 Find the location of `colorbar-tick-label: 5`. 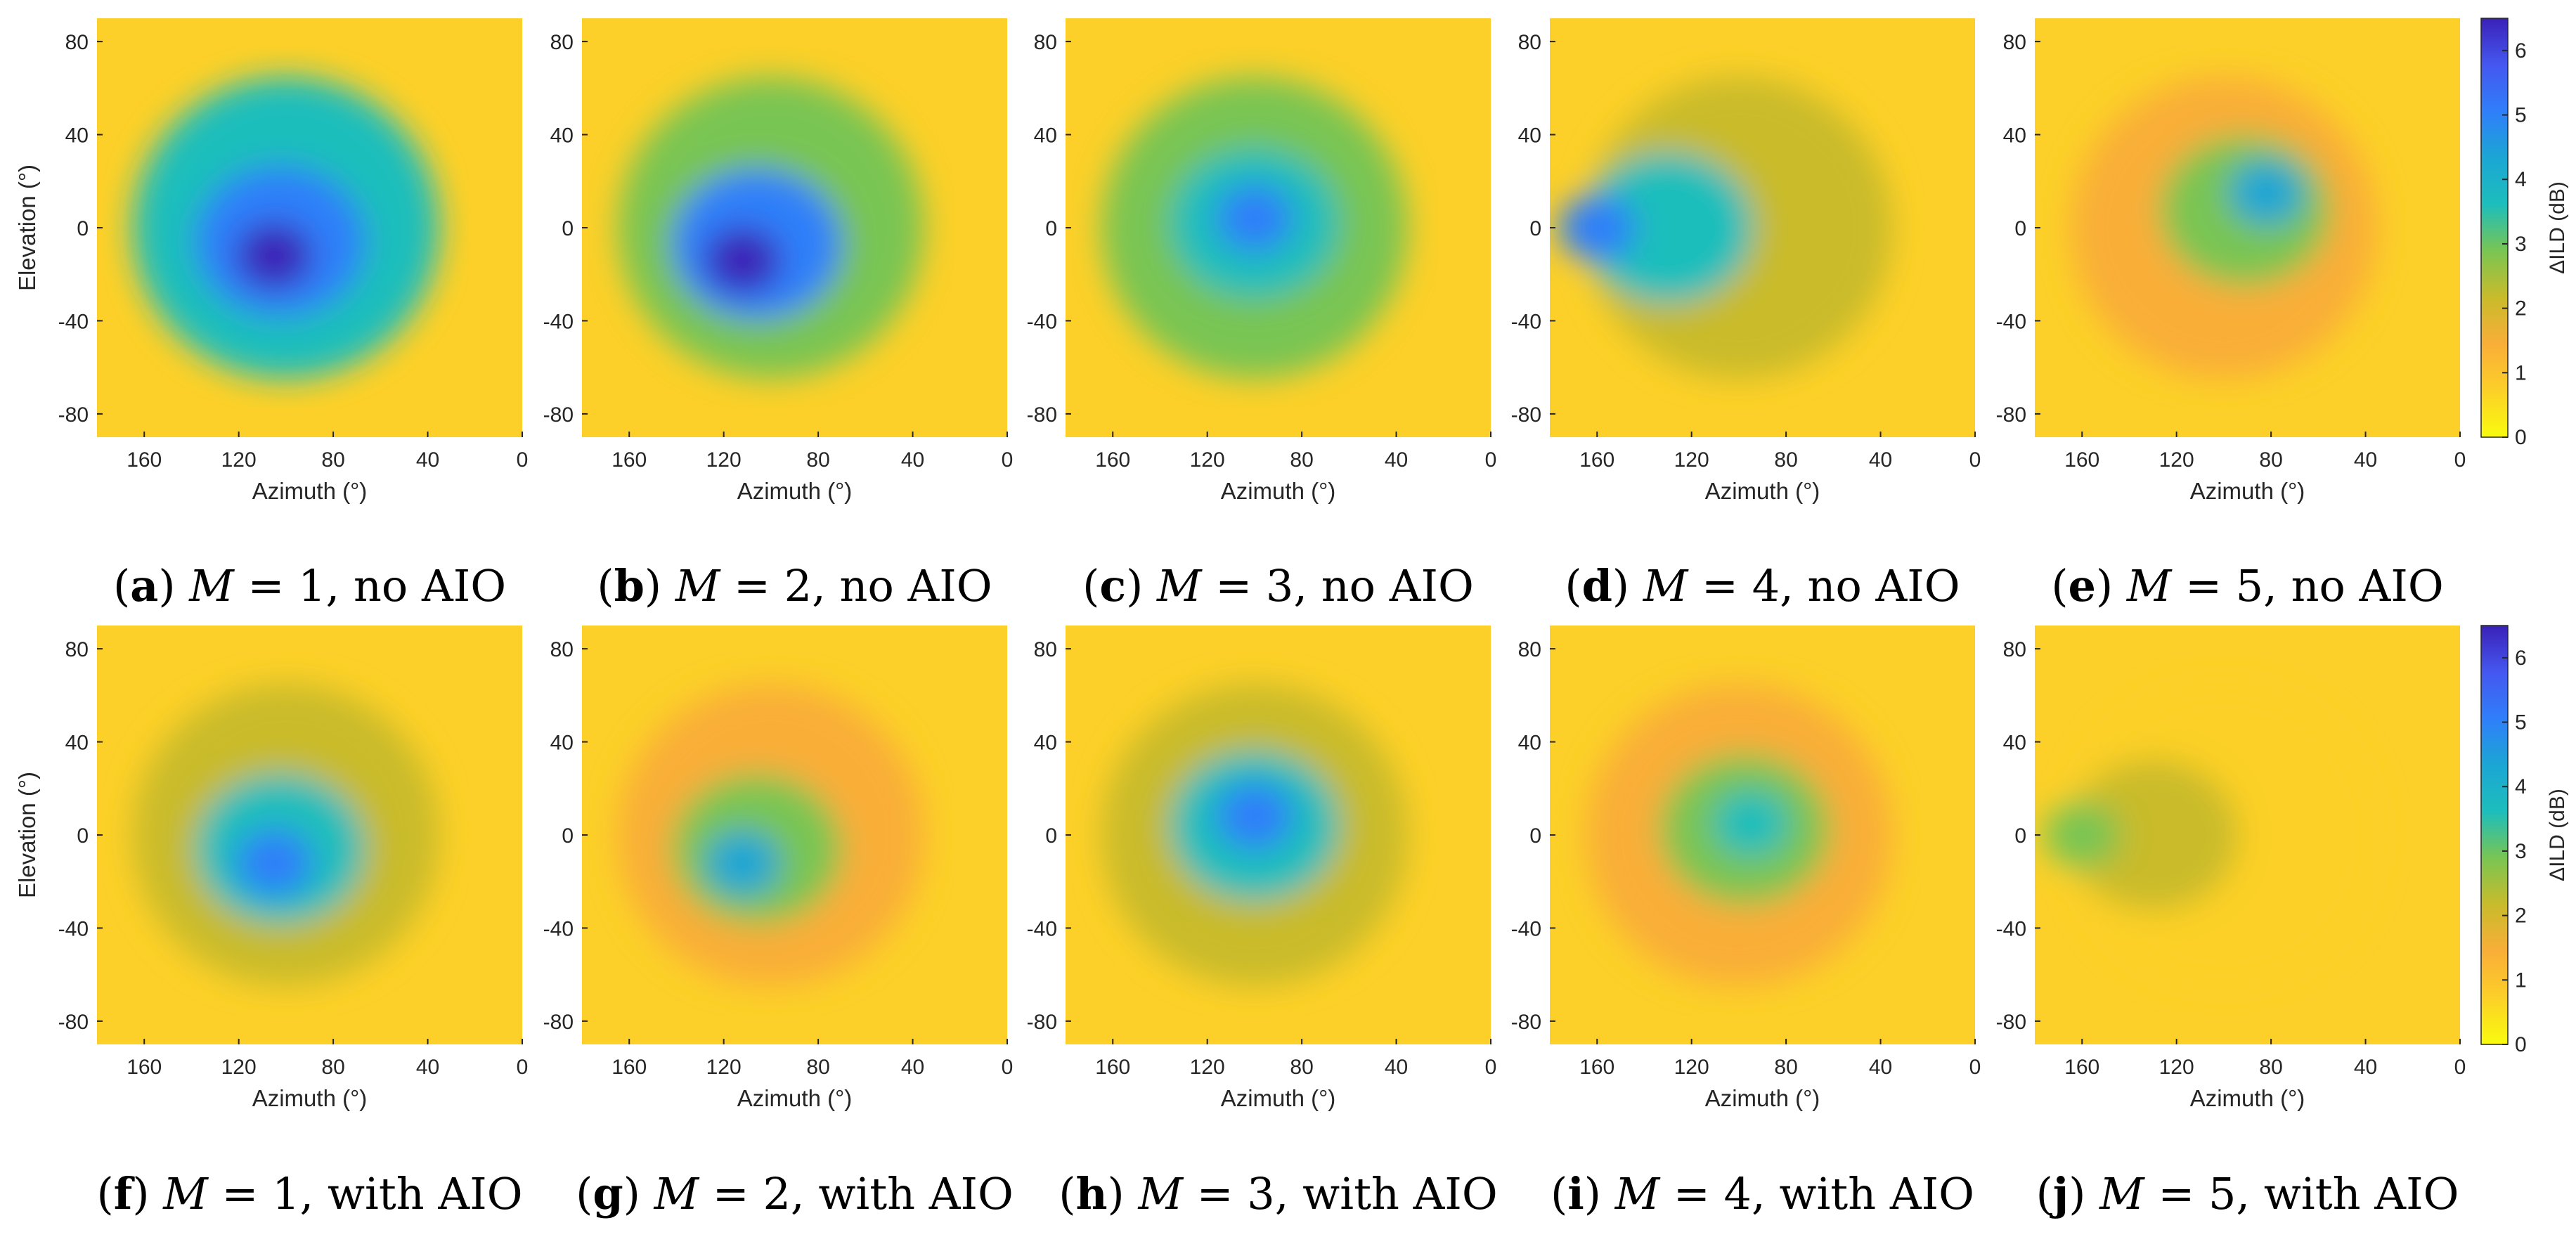

colorbar-tick-label: 5 is located at coordinates (2521, 722).